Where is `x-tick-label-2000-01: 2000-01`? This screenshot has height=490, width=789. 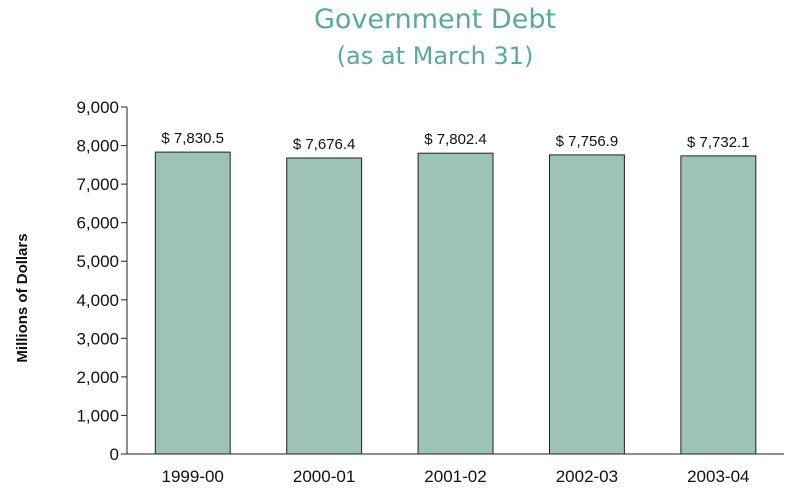
x-tick-label-2000-01: 2000-01 is located at coordinates (324, 476).